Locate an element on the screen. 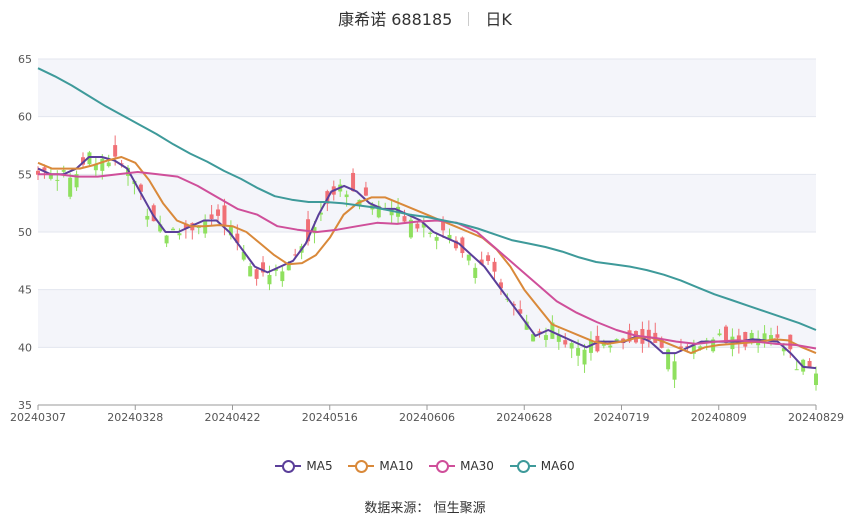 The height and width of the screenshot is (517, 850). legend-label: MA5 is located at coordinates (319, 466).